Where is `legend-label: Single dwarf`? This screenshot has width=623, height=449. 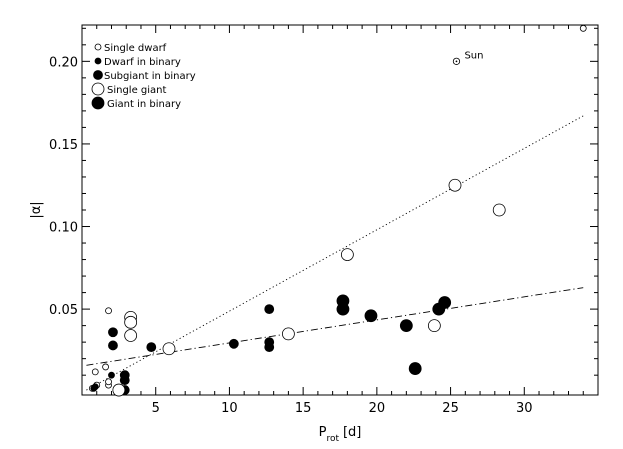
legend-label: Single dwarf is located at coordinates (135, 48).